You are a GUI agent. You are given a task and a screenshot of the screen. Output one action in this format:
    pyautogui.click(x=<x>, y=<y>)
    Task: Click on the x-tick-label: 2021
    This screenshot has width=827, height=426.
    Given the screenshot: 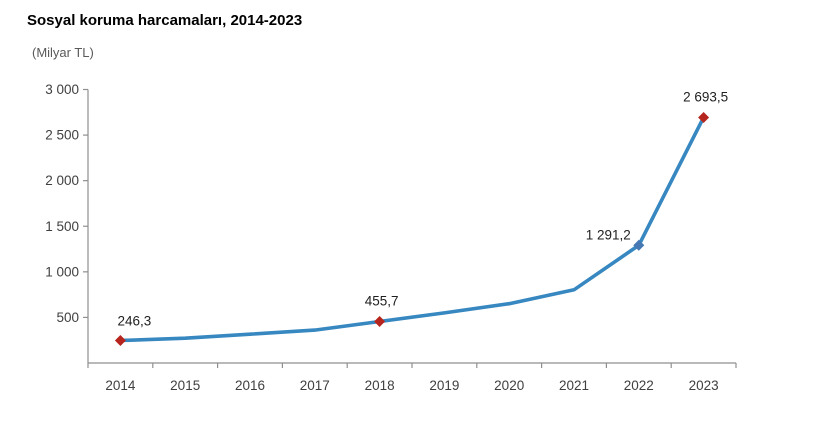 What is the action you would take?
    pyautogui.click(x=574, y=385)
    